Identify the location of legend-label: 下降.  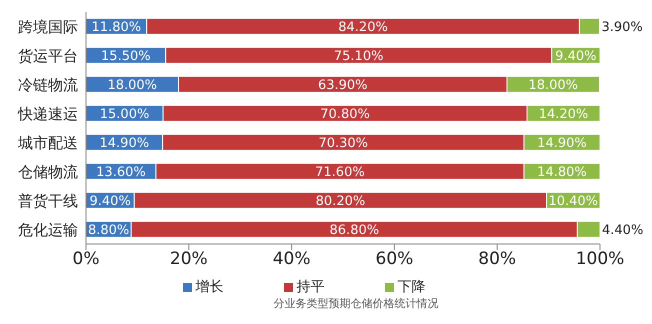
(411, 287).